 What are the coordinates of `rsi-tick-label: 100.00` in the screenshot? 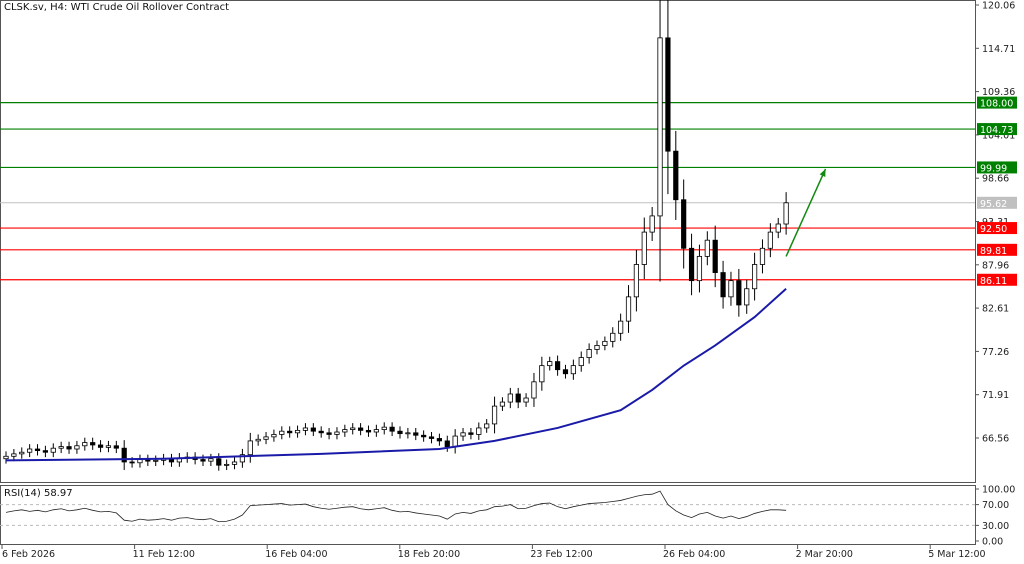 It's located at (998, 490).